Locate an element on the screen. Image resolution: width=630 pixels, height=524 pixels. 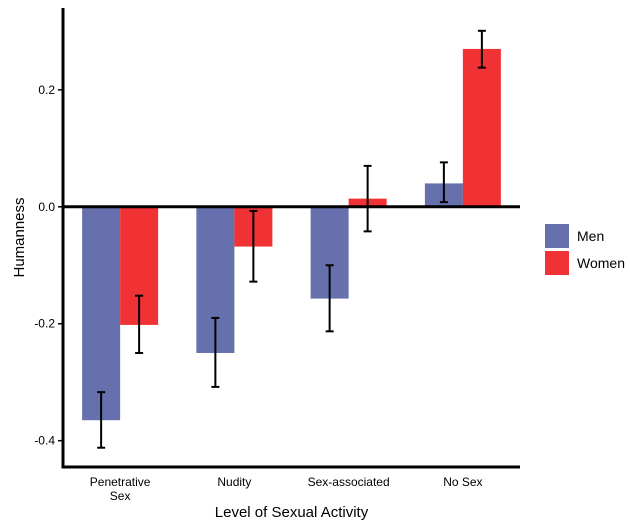
y-tick-label-3: 0.2 is located at coordinates (46, 90).